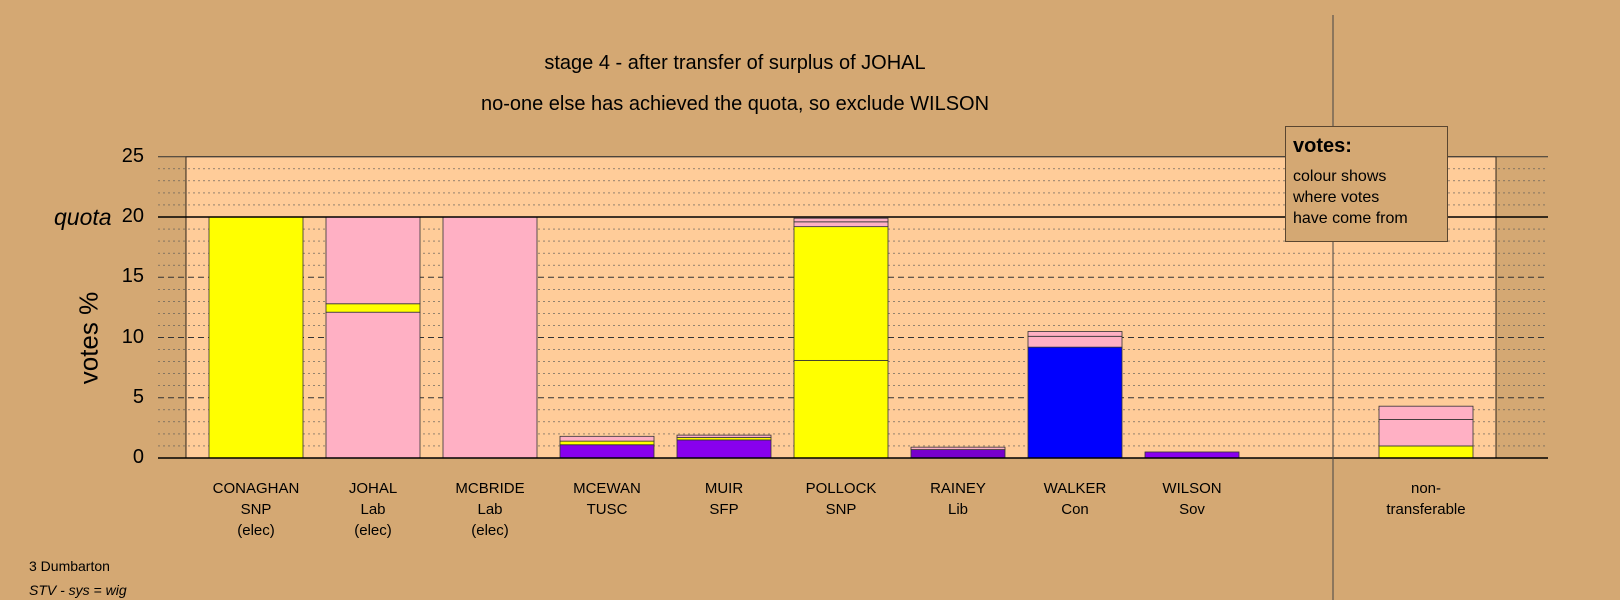 This screenshot has width=1620, height=600. Describe the element at coordinates (1075, 488) in the screenshot. I see `candidate-name: WALKER` at that location.